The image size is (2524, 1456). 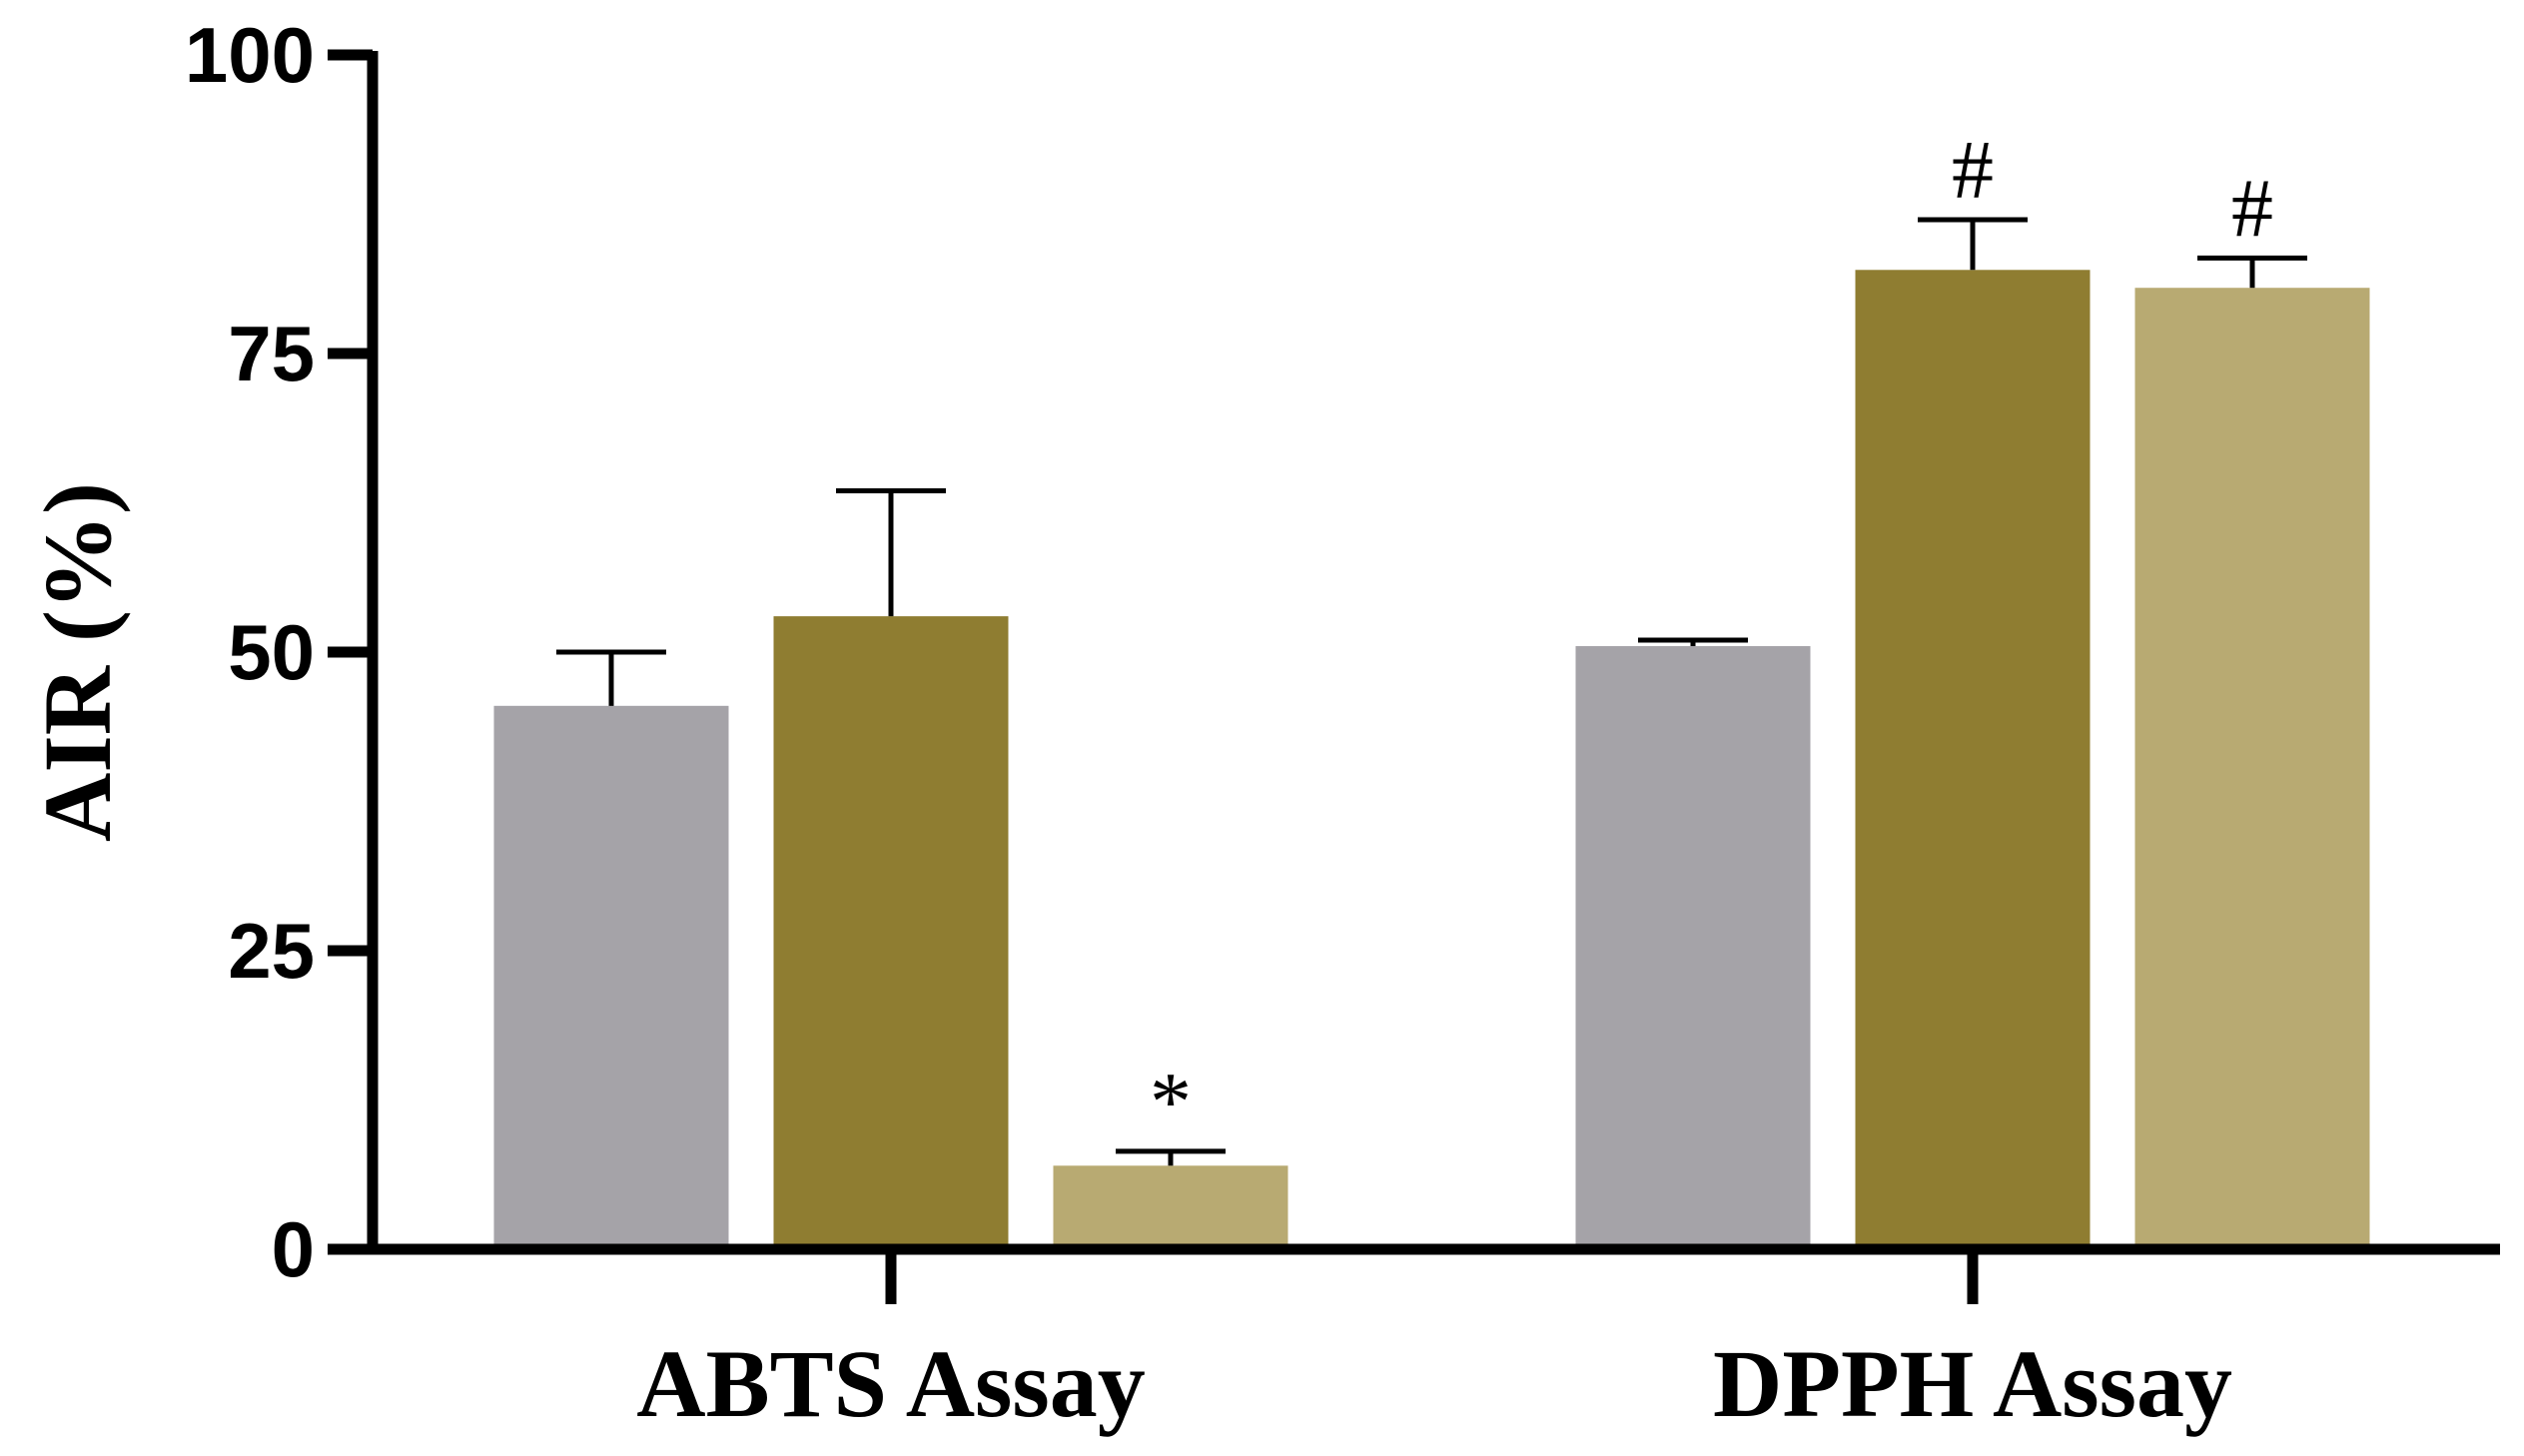 What do you see at coordinates (2252, 769) in the screenshot?
I see `bar-series3-dpph-assay` at bounding box center [2252, 769].